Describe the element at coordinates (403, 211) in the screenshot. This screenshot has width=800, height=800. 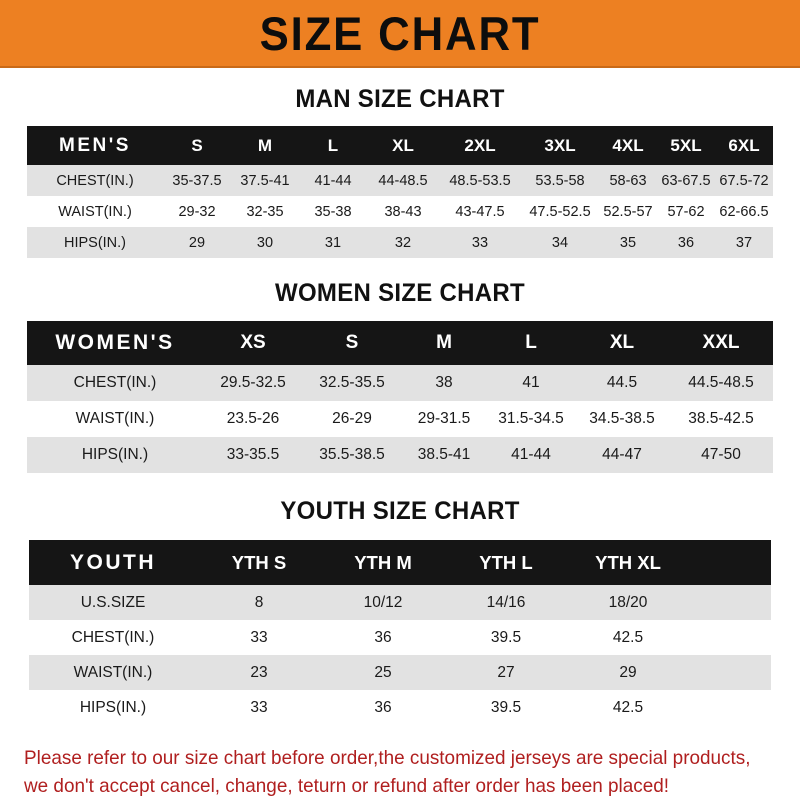
I see `men-waist-xl: 38-43` at that location.